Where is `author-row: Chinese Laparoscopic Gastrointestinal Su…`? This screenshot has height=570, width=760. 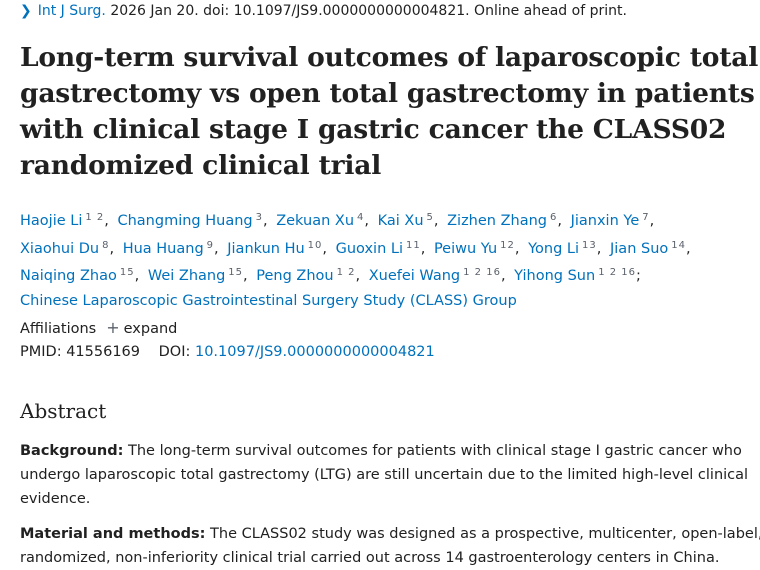
author-row: Chinese Laparoscopic Gastrointestinal Su… is located at coordinates (380, 301).